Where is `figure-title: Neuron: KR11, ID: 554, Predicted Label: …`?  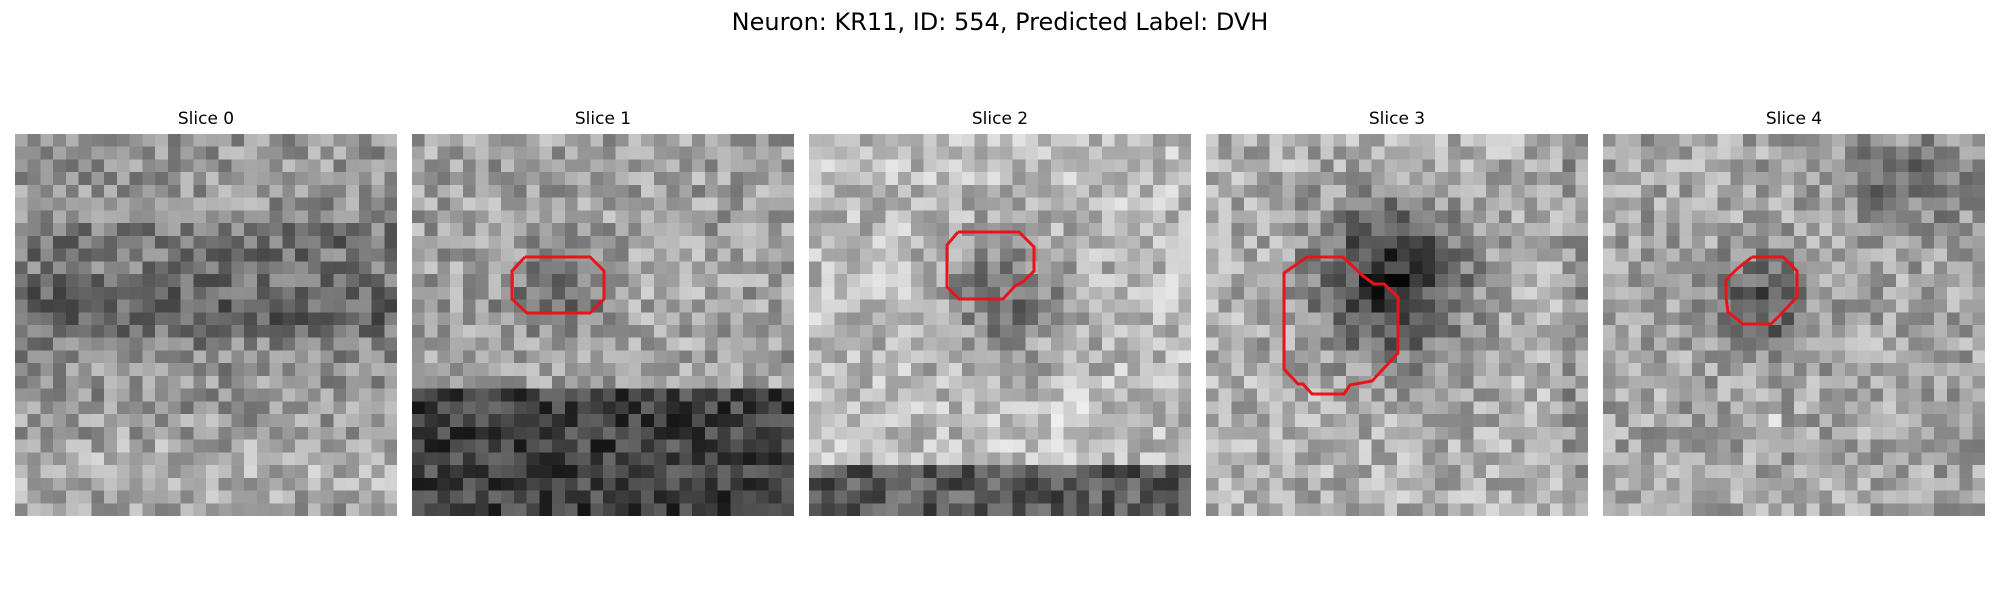
figure-title: Neuron: KR11, ID: 554, Predicted Label: … is located at coordinates (1000, 22).